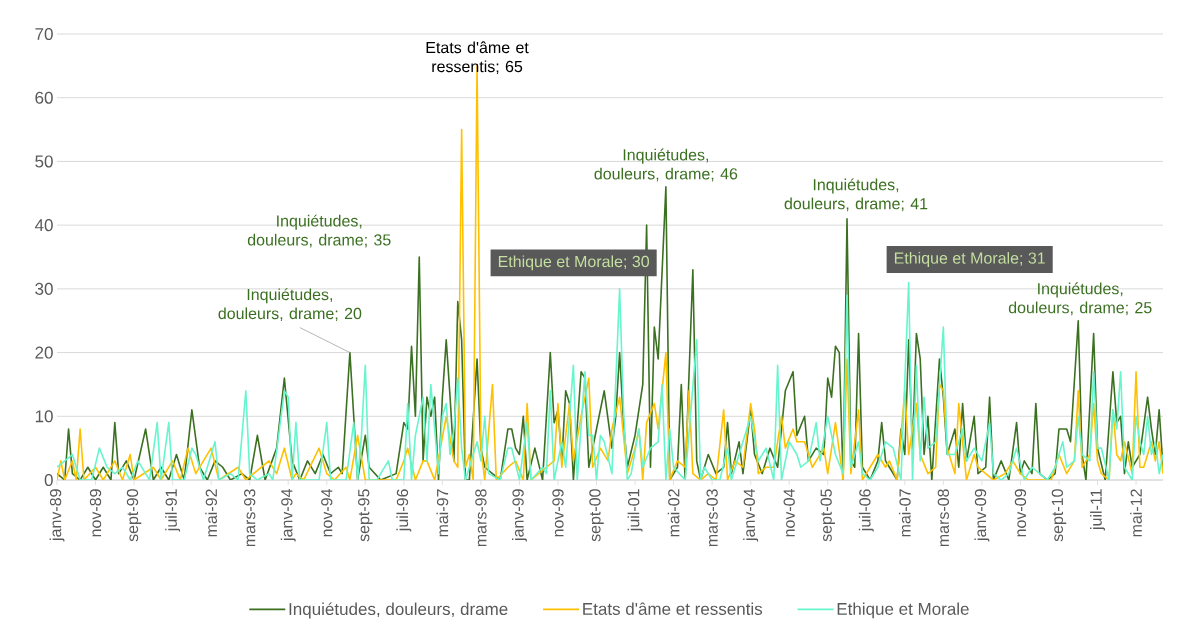  I want to click on y-tick-label: 50, so click(44, 161).